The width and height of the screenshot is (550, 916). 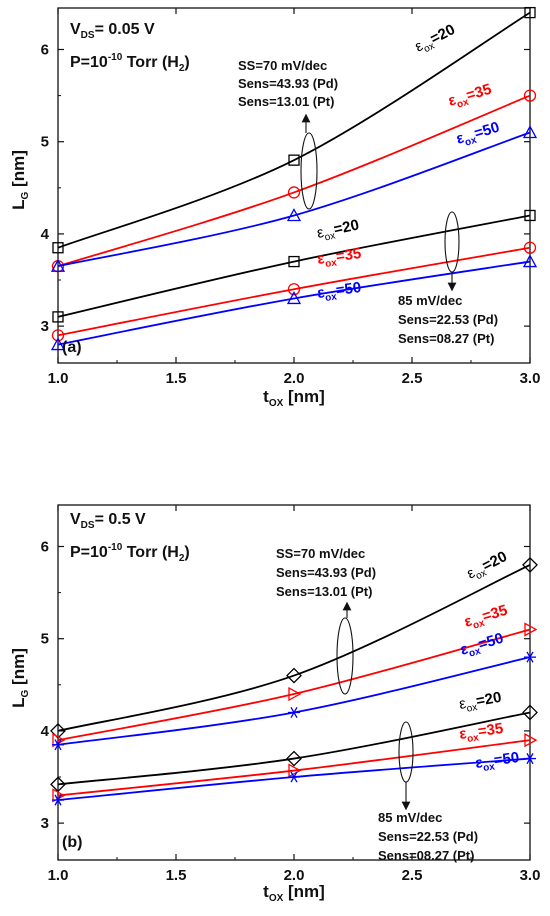 What do you see at coordinates (45, 823) in the screenshot?
I see `y-tick-label: 3` at bounding box center [45, 823].